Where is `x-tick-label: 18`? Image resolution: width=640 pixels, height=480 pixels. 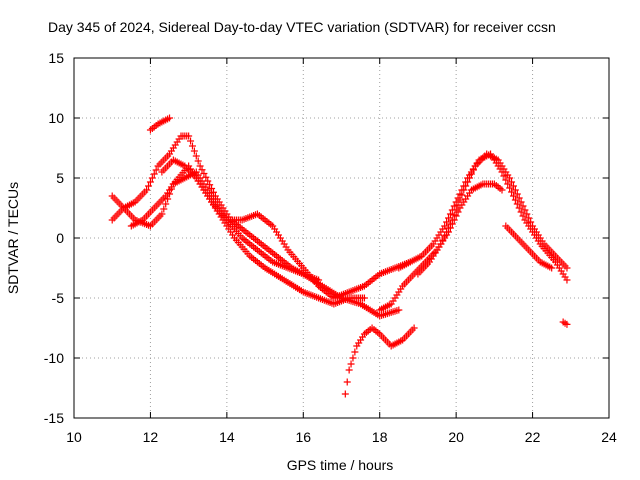 x-tick-label: 18 is located at coordinates (380, 437).